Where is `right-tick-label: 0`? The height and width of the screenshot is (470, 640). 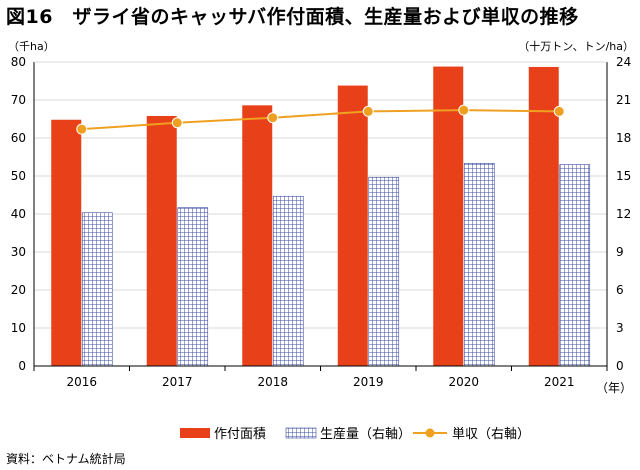 right-tick-label: 0 is located at coordinates (620, 366).